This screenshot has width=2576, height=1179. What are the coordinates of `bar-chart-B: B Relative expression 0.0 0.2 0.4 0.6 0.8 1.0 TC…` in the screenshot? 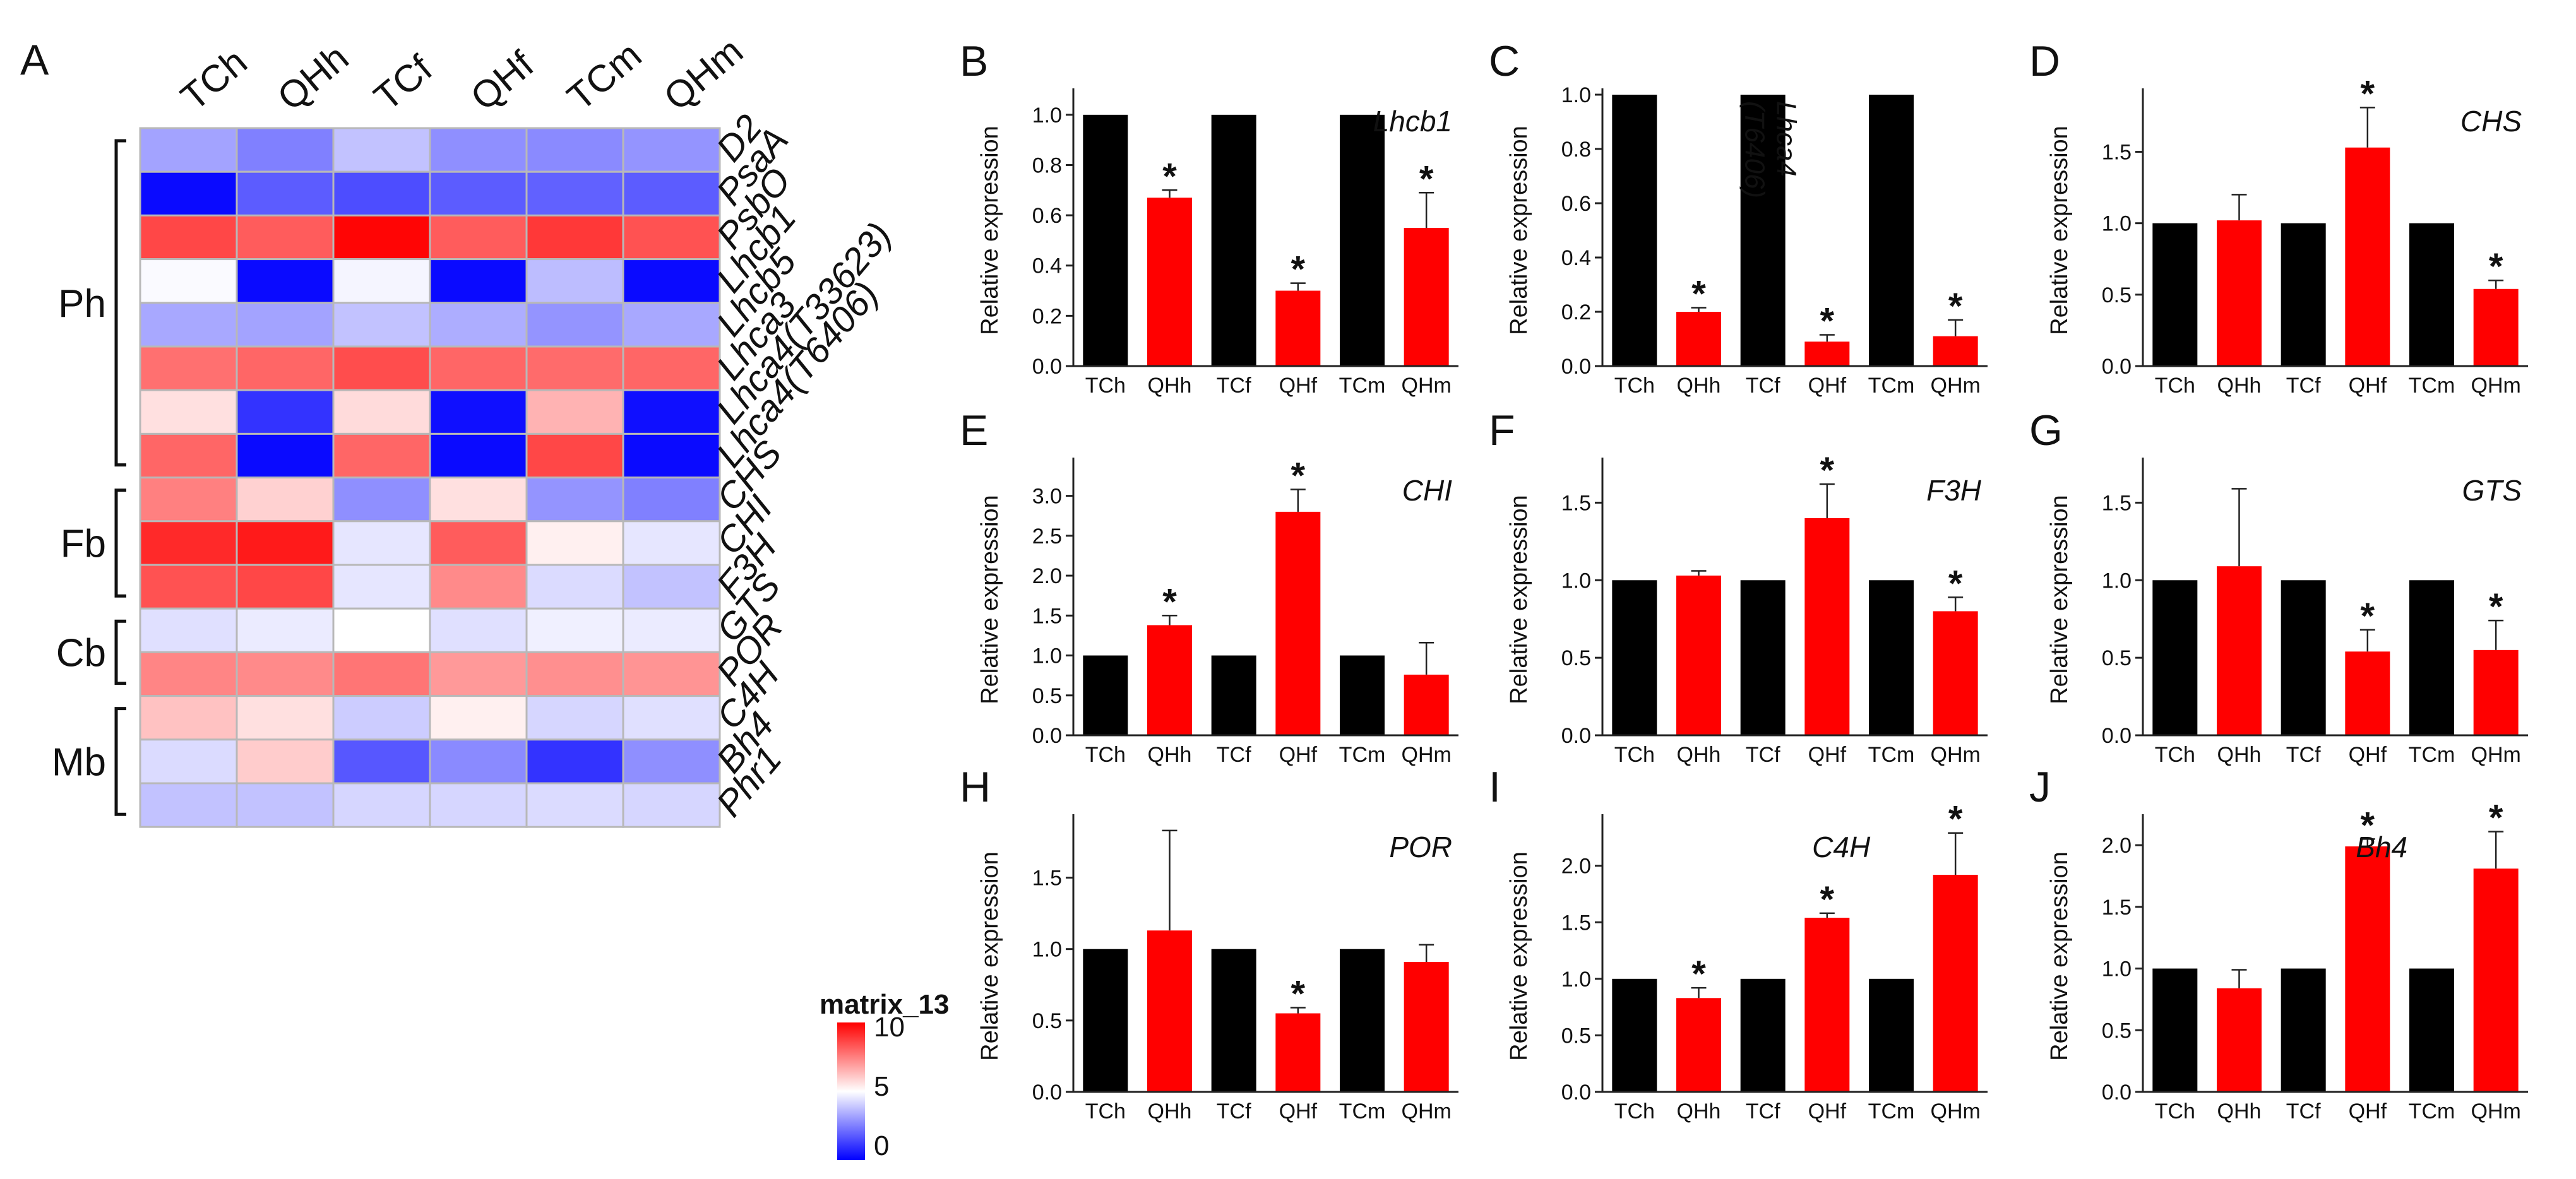 It's located at (1209, 217).